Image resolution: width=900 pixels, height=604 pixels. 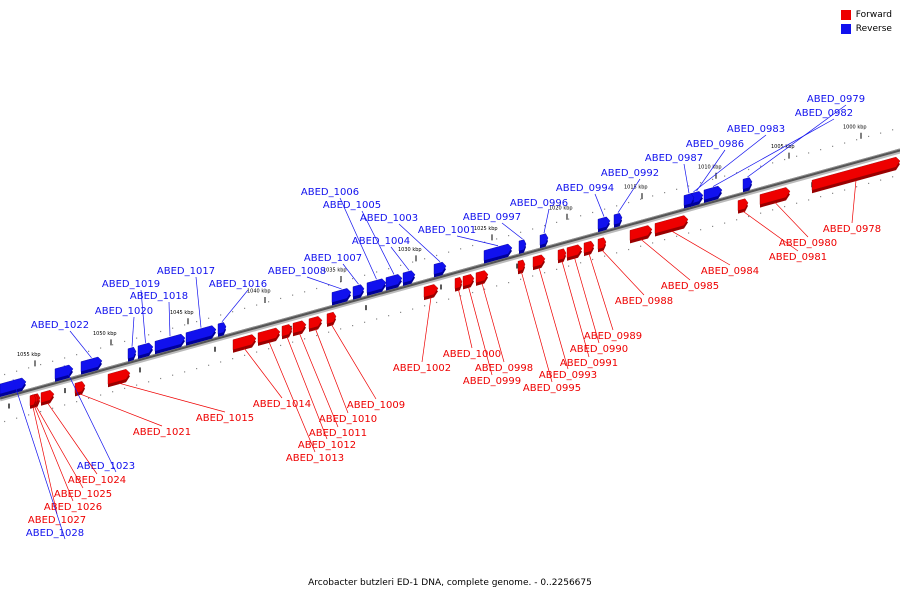 What do you see at coordinates (57, 520) in the screenshot?
I see `gene-label: ABED_1027` at bounding box center [57, 520].